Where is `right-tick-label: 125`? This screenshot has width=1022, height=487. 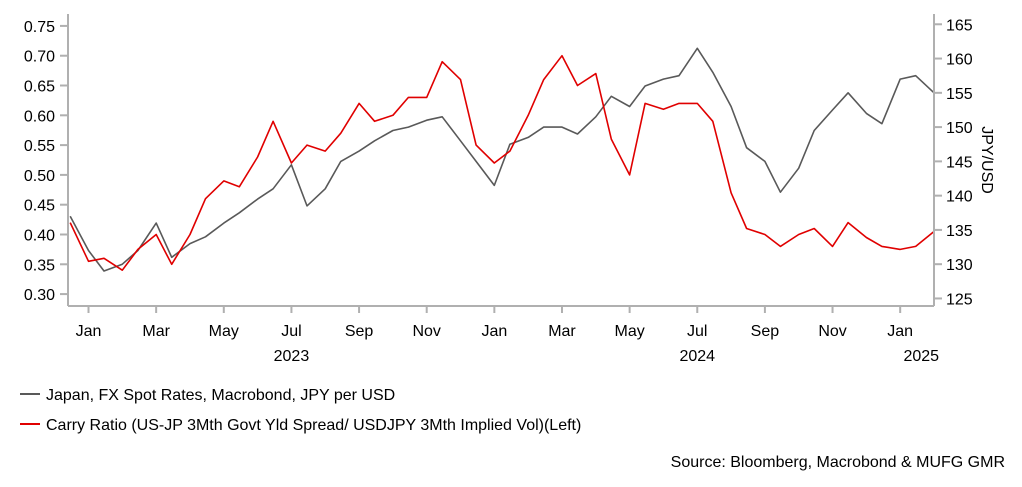
right-tick-label: 125 is located at coordinates (959, 299).